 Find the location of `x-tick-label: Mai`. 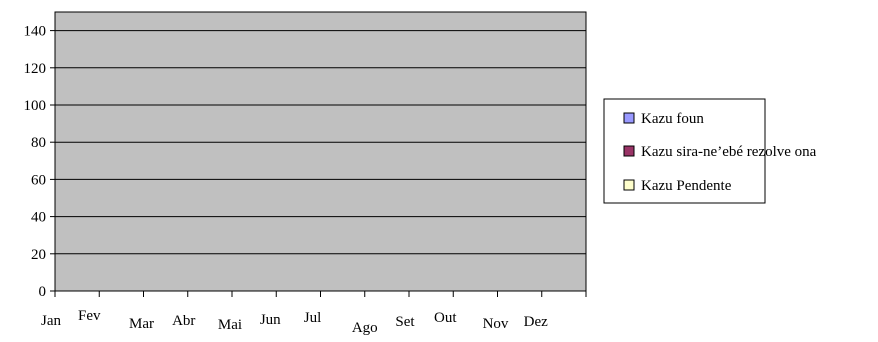

x-tick-label: Mai is located at coordinates (230, 325).